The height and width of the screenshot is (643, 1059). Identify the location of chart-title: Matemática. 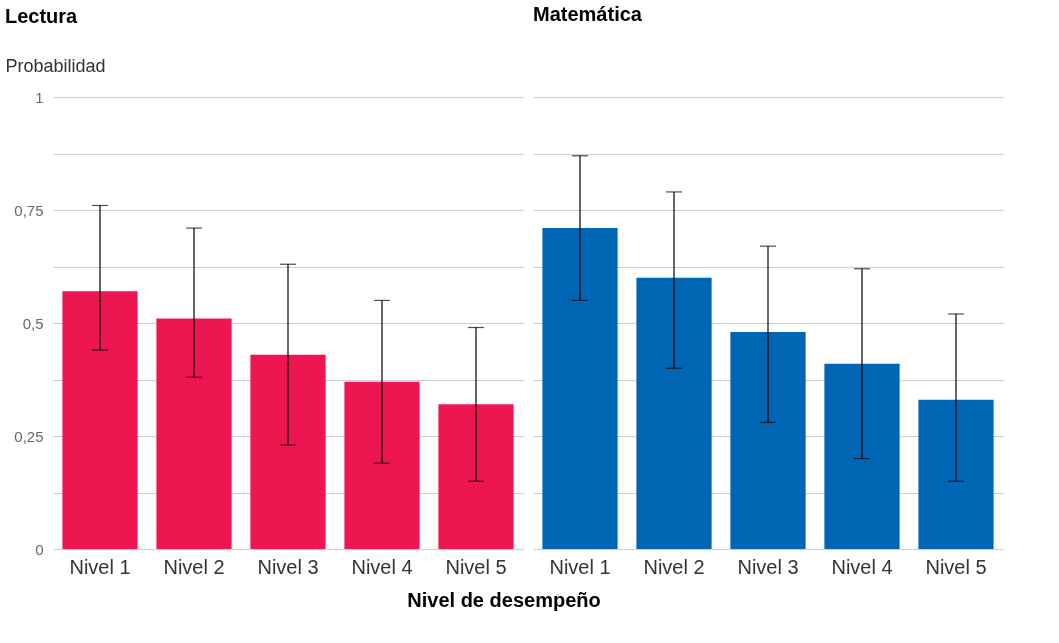
(588, 14).